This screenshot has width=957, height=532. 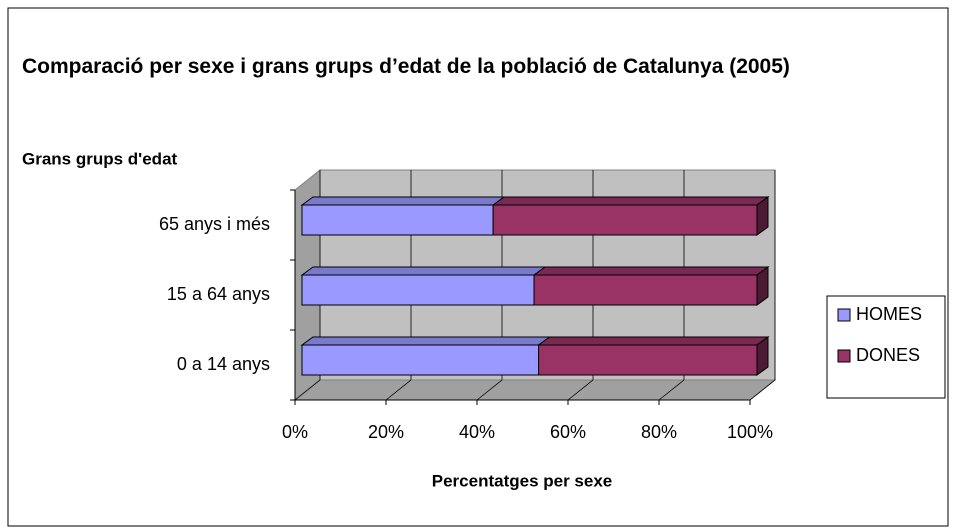 What do you see at coordinates (535, 390) in the screenshot?
I see `floor` at bounding box center [535, 390].